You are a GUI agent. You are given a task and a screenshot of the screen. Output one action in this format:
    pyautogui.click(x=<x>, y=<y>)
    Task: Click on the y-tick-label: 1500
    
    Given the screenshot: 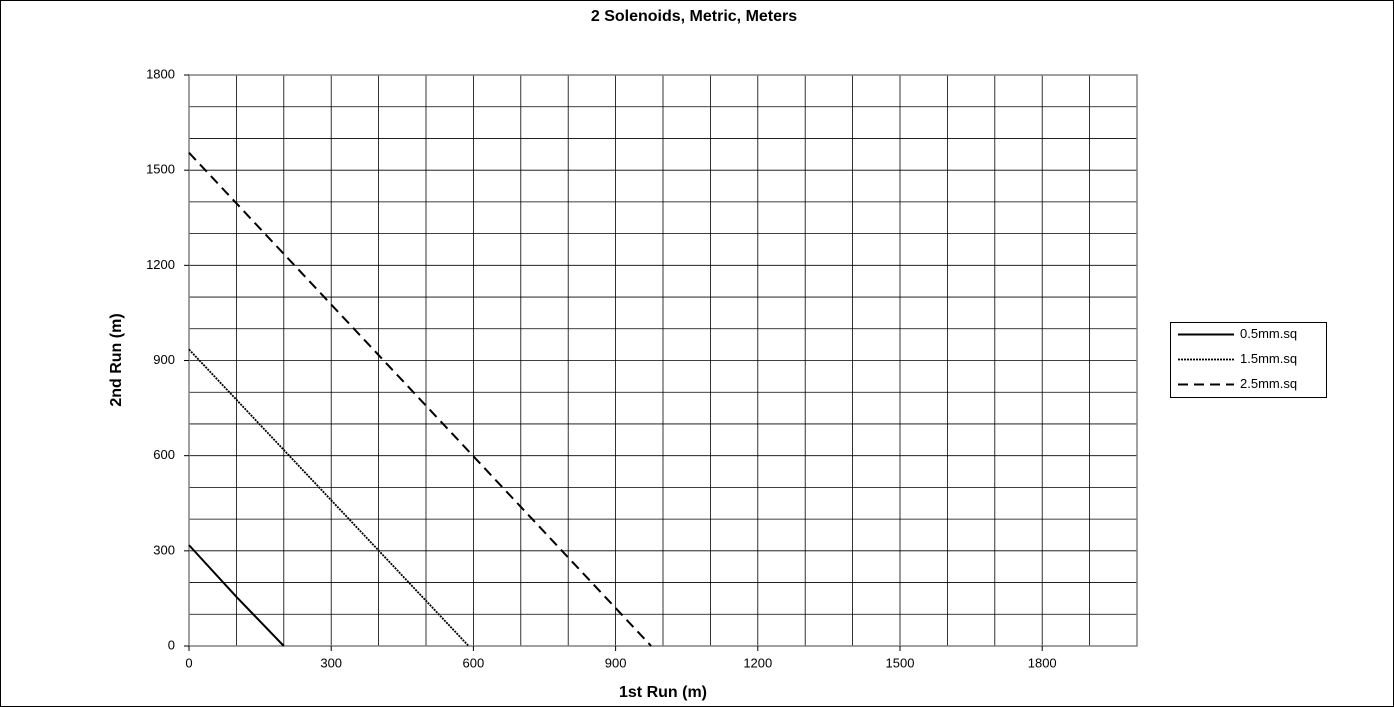 What is the action you would take?
    pyautogui.click(x=160, y=169)
    